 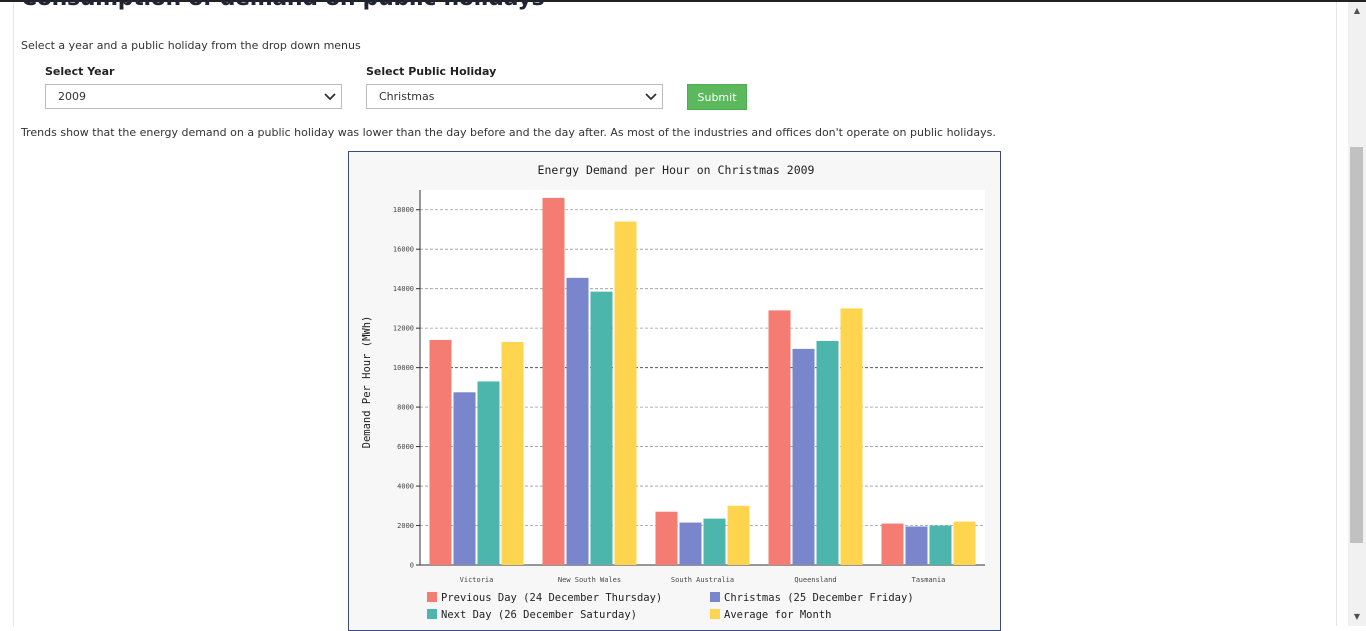 What do you see at coordinates (1357, 616) in the screenshot?
I see `scroll-down-arrow-icon: ▼` at bounding box center [1357, 616].